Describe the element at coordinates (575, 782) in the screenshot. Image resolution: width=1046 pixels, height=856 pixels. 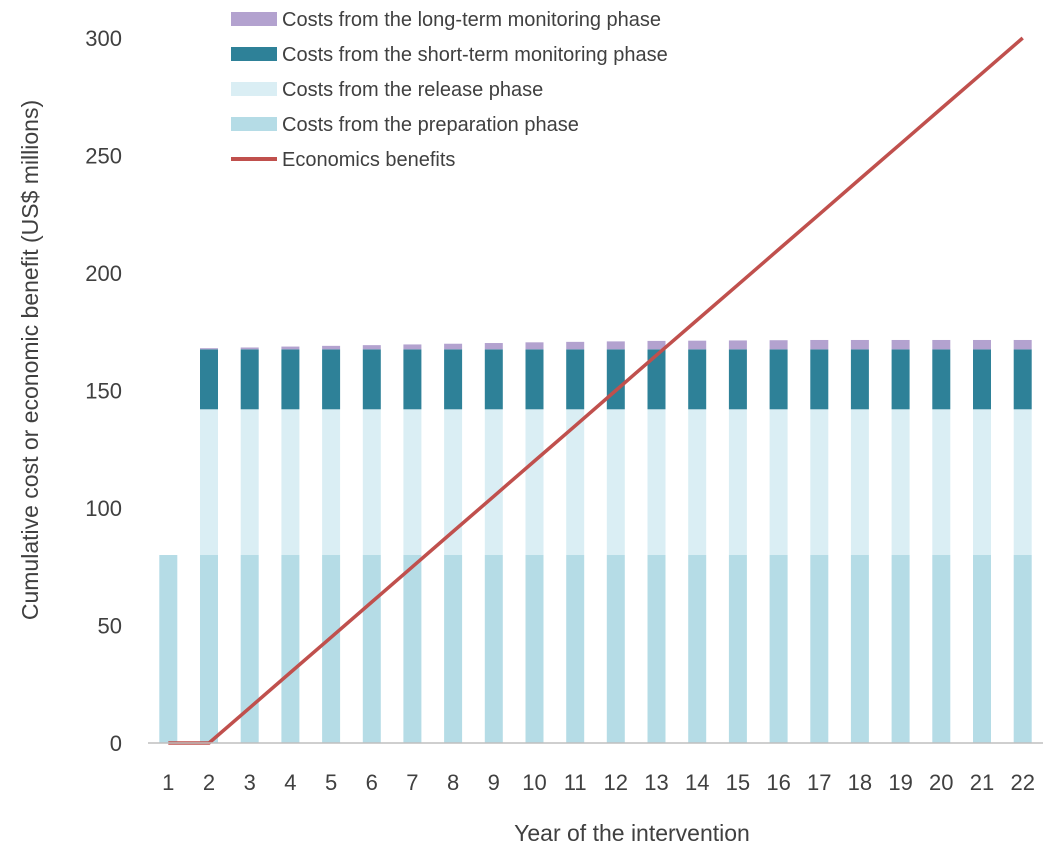
I see `x-tick-label: 11` at that location.